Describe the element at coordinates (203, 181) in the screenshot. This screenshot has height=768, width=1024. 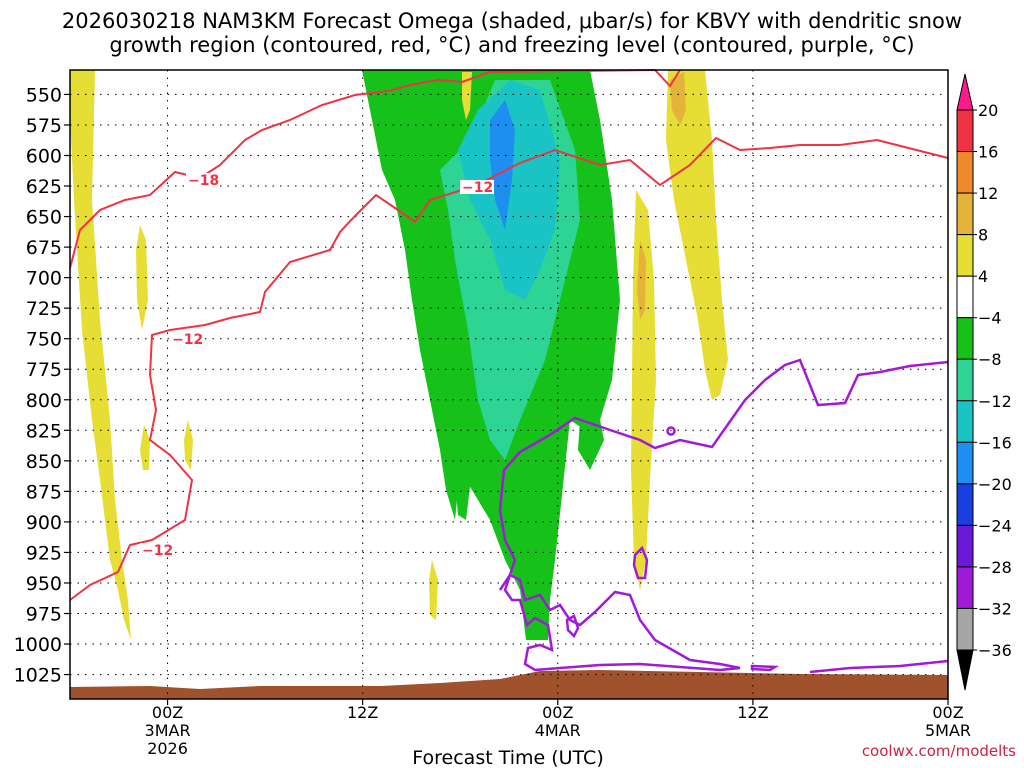
I see `dendritic-label-minus18: −18` at that location.